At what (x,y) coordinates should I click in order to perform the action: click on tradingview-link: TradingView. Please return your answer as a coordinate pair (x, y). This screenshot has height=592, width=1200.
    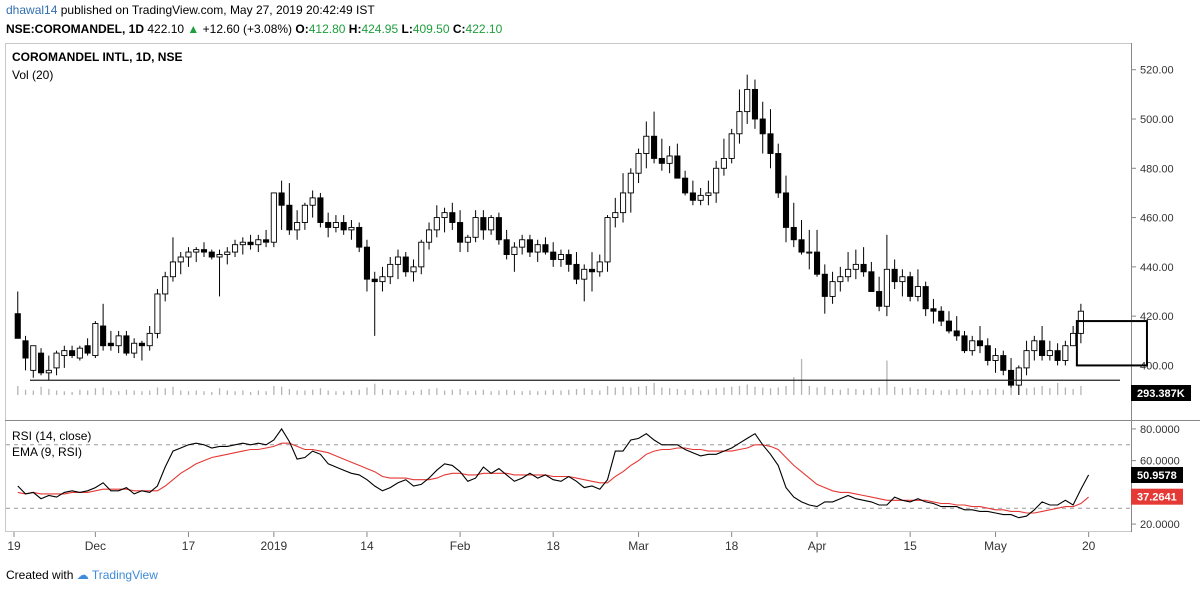
    Looking at the image, I should click on (124, 575).